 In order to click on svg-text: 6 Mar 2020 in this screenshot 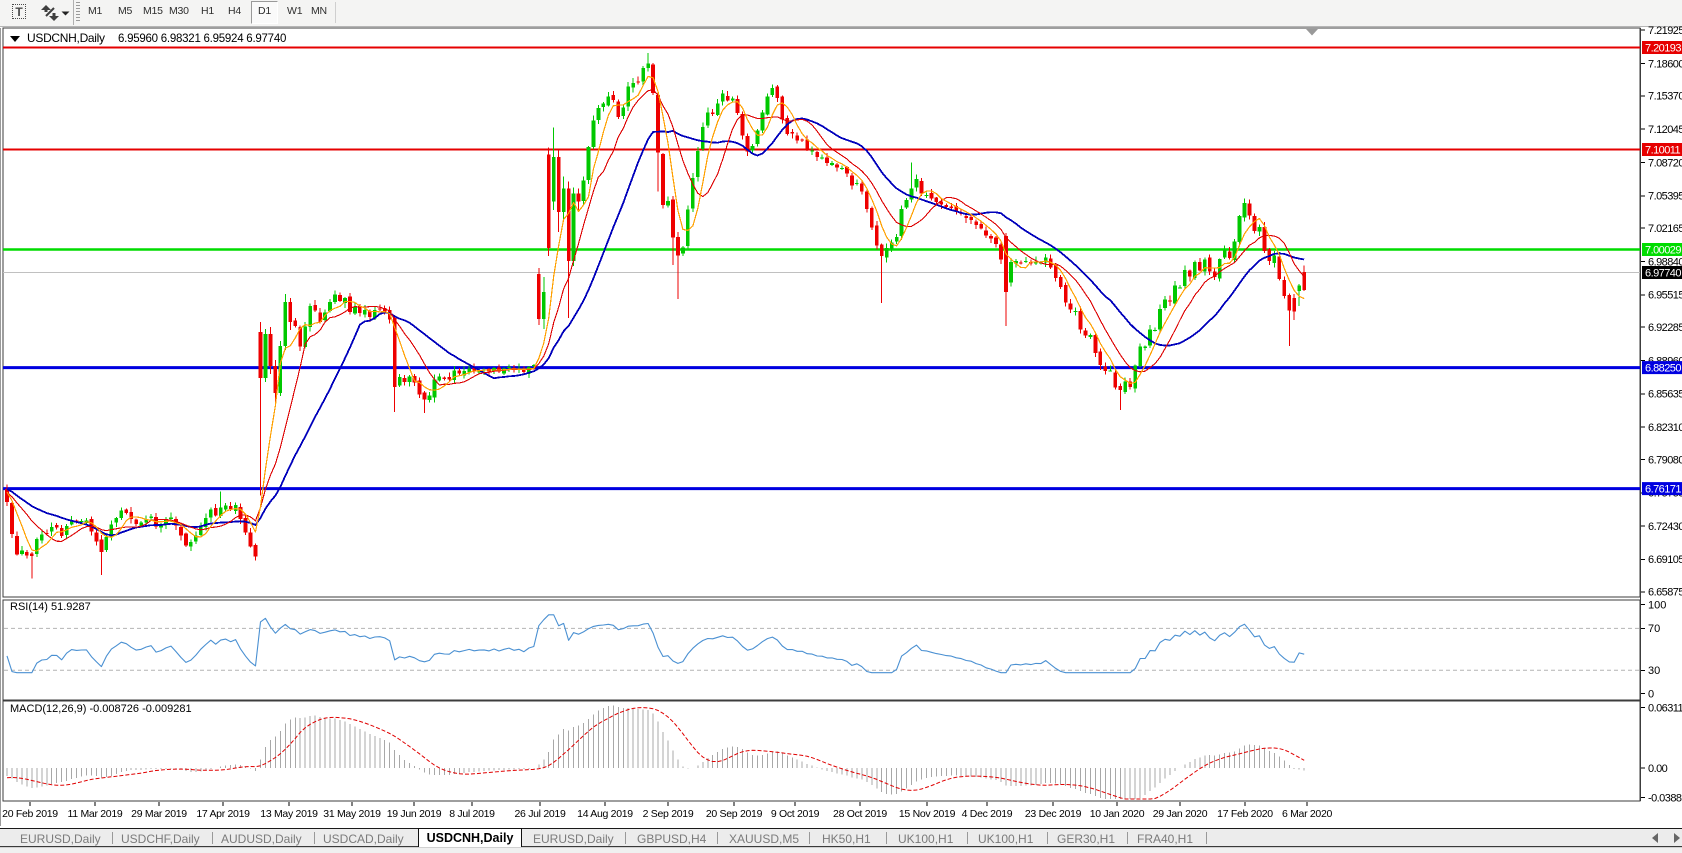, I will do `click(1307, 814)`.